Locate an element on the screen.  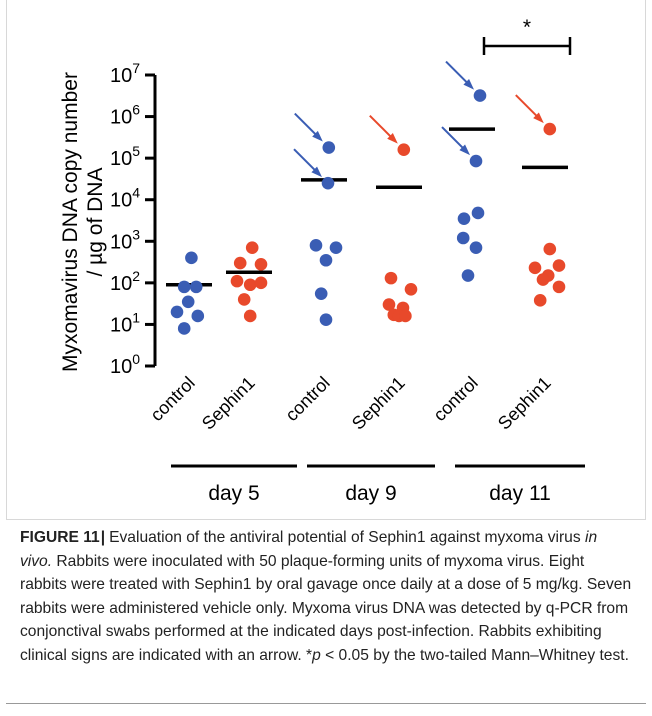
group-label: day 11 is located at coordinates (520, 493).